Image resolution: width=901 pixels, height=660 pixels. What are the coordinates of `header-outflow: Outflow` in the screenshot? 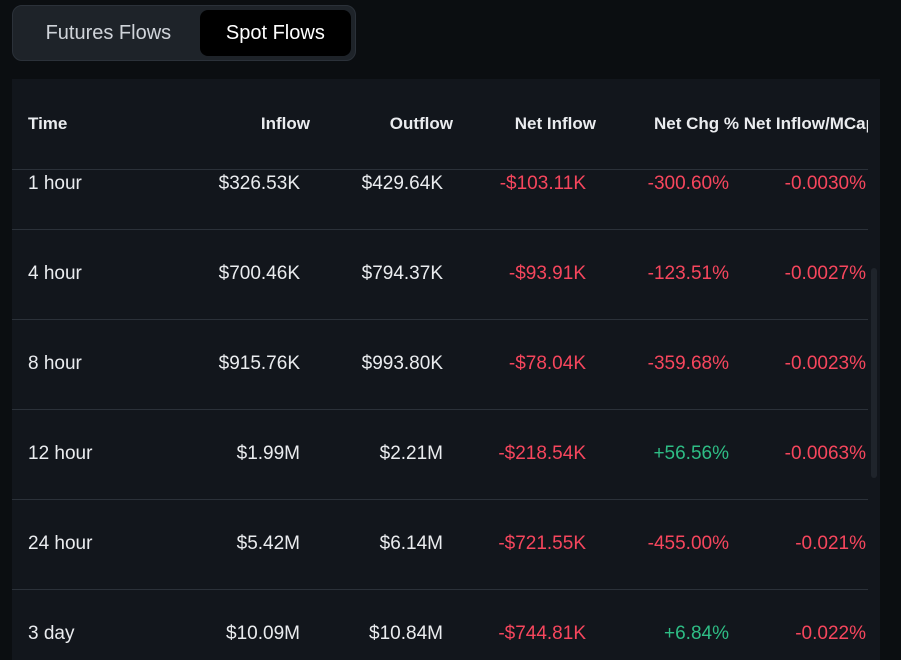 It's located at (421, 123).